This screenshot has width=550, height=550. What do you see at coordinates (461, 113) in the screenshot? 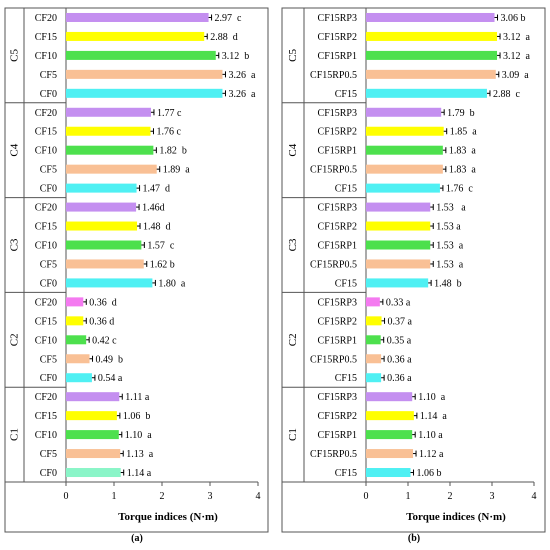
I see `value-label: 1.79 b` at bounding box center [461, 113].